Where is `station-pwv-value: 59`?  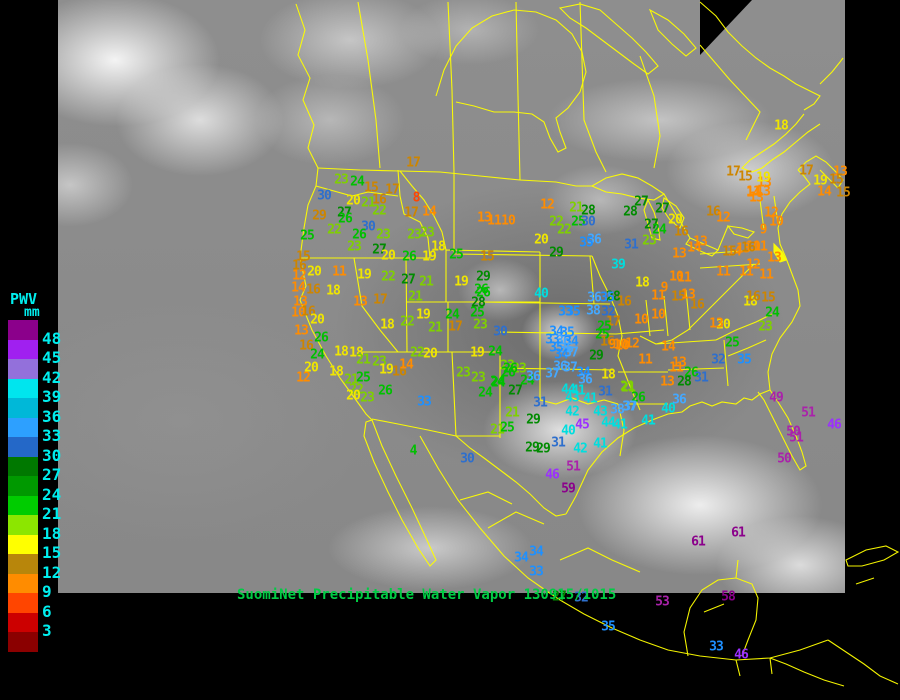 station-pwv-value: 59 is located at coordinates (568, 489).